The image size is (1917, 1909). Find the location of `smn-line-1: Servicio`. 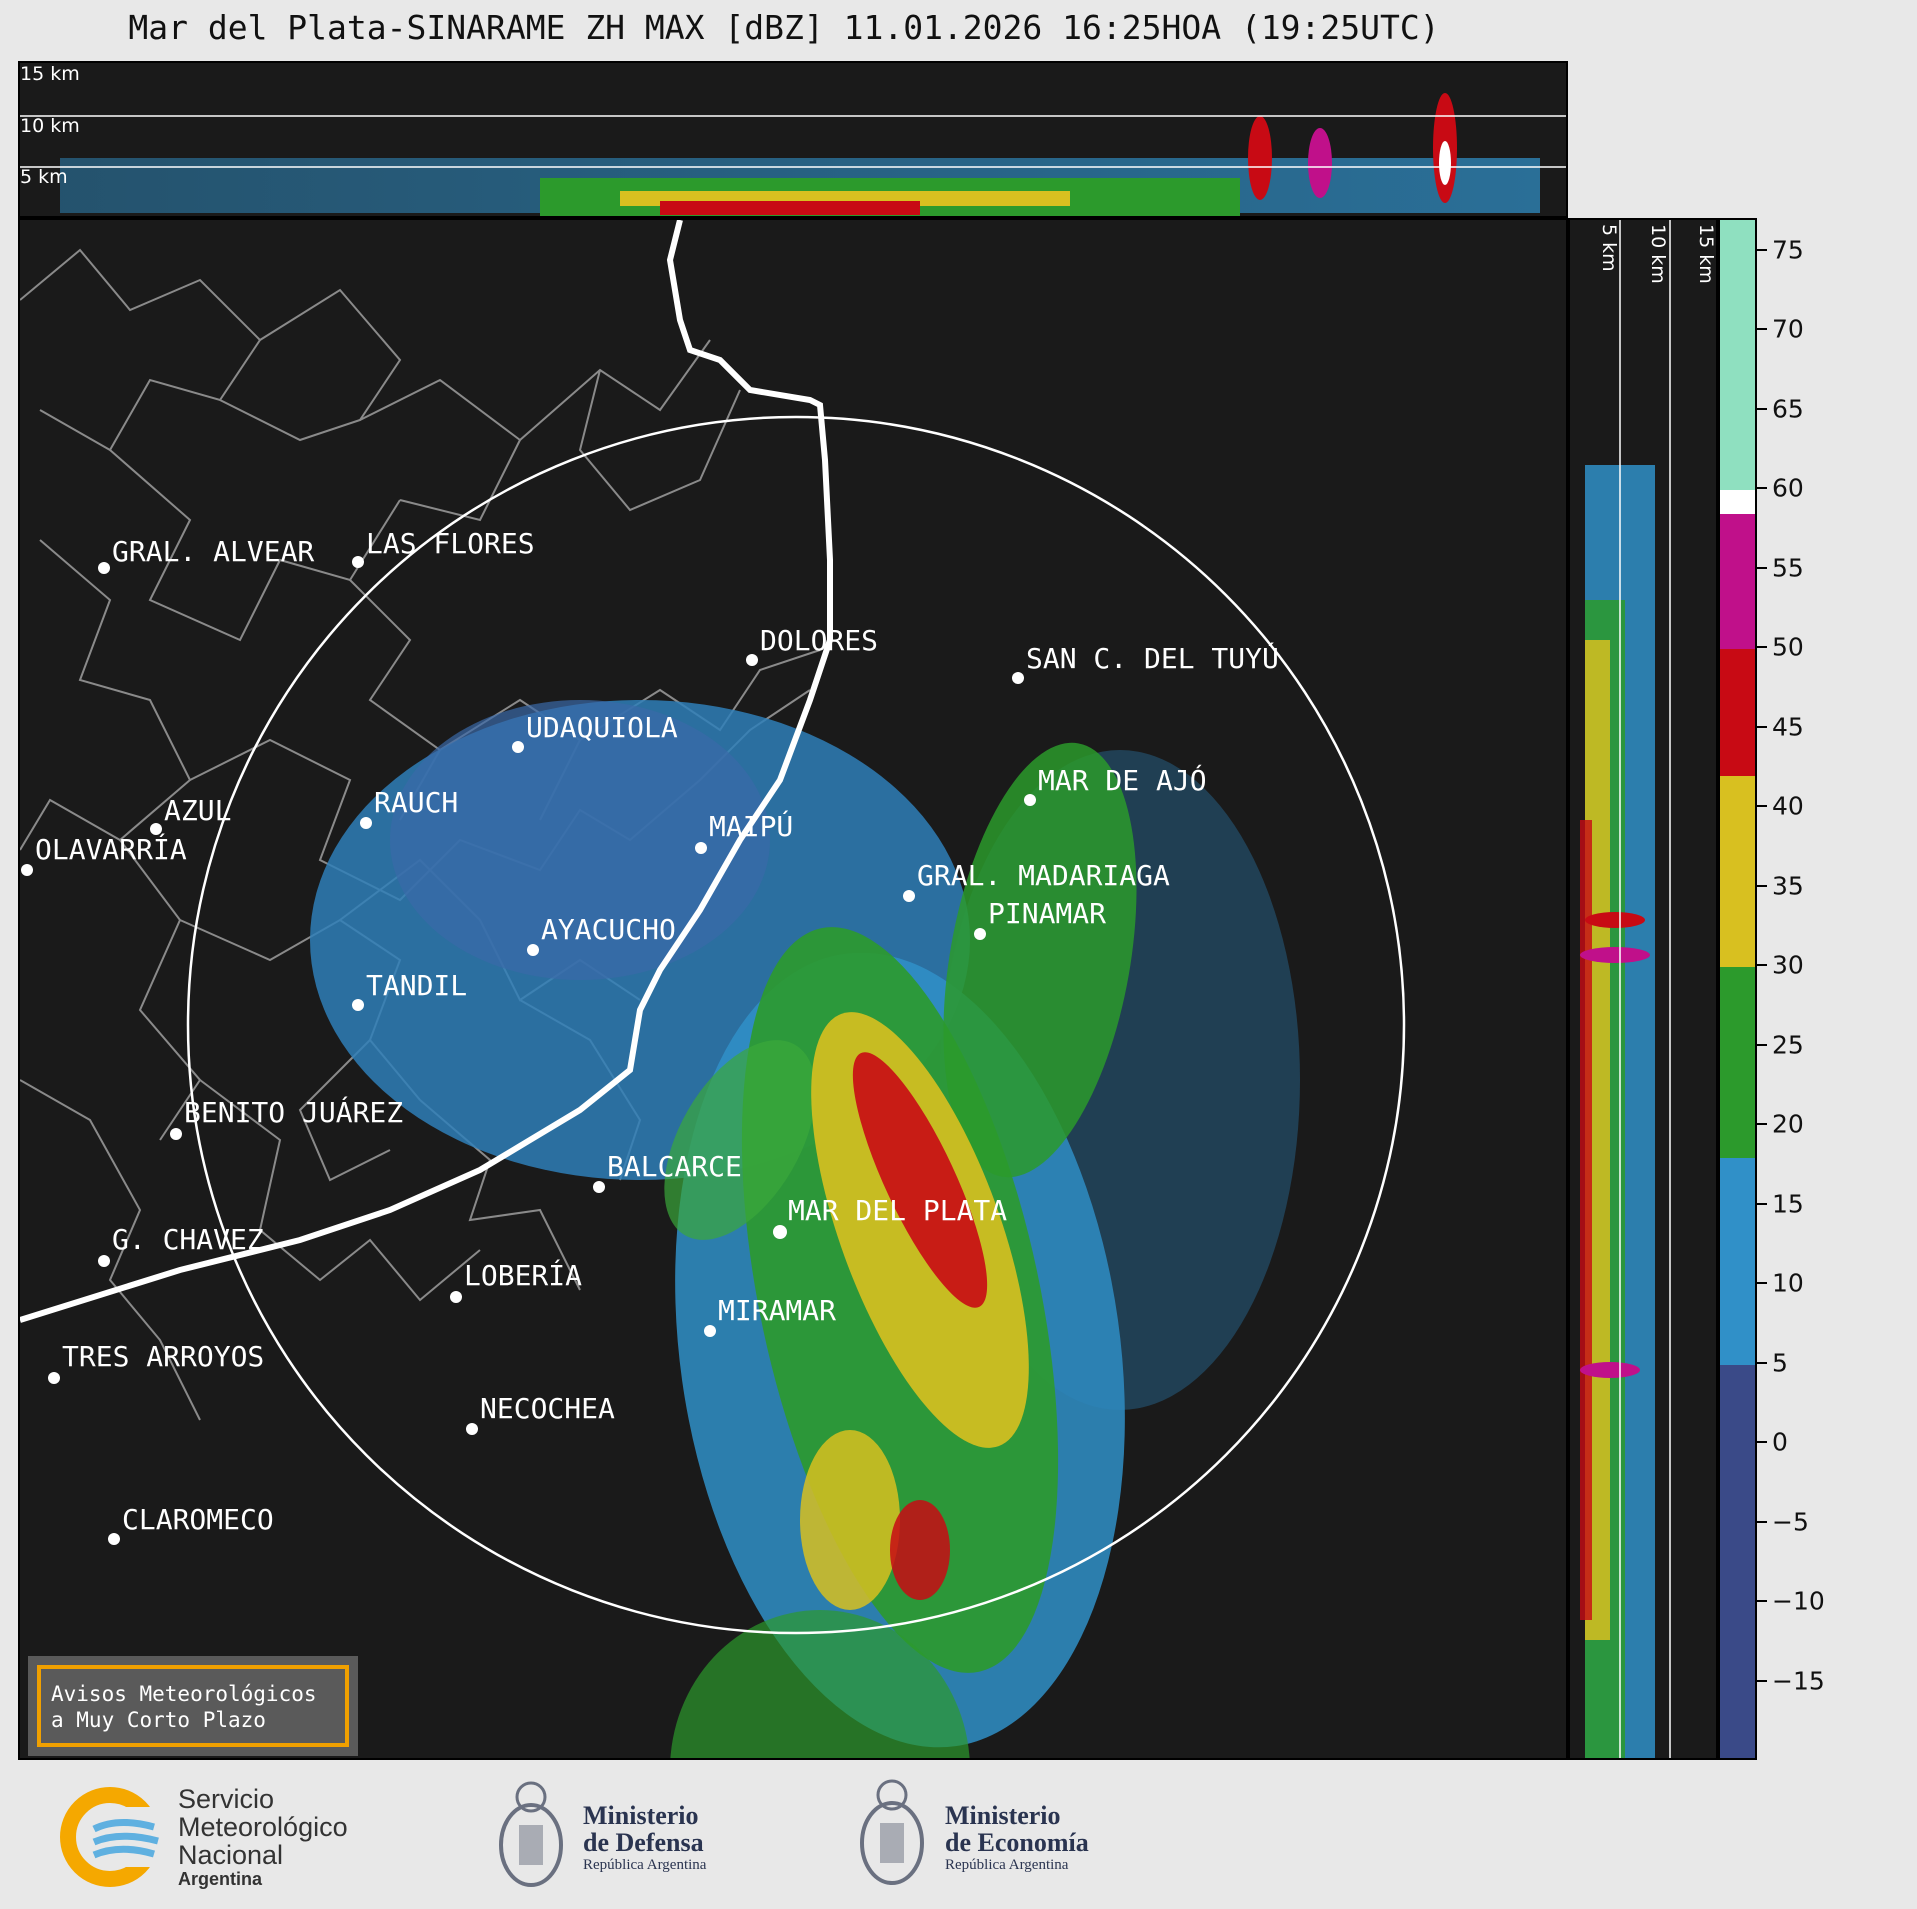

smn-line-1: Servicio is located at coordinates (226, 1799).